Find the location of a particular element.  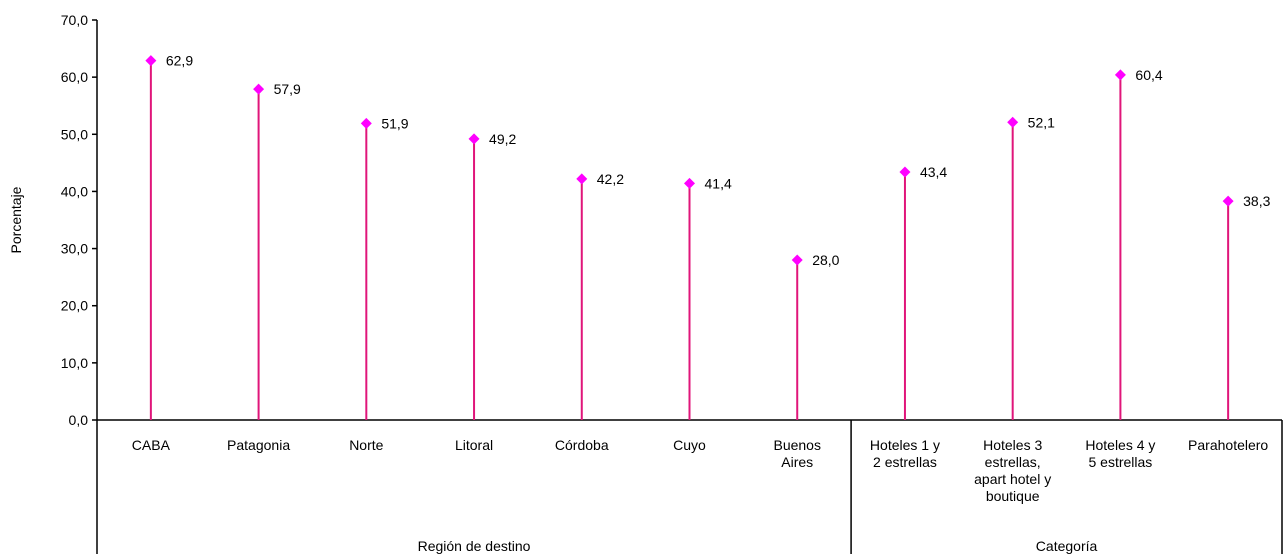

data-label: 60,4 is located at coordinates (1148, 75).